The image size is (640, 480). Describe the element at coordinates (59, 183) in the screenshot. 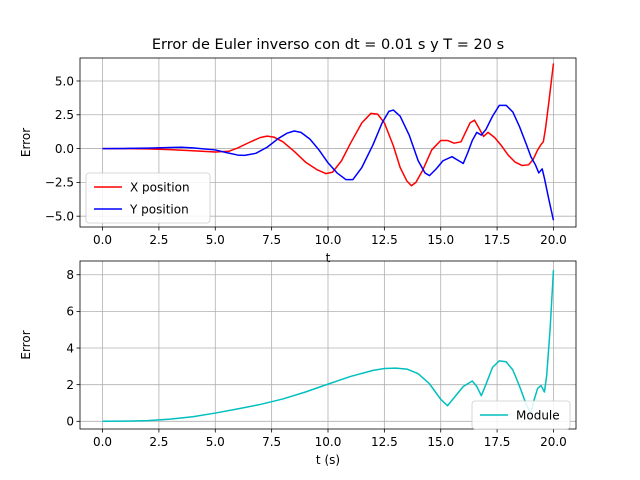

I see `y-tick-label: −2.5` at that location.